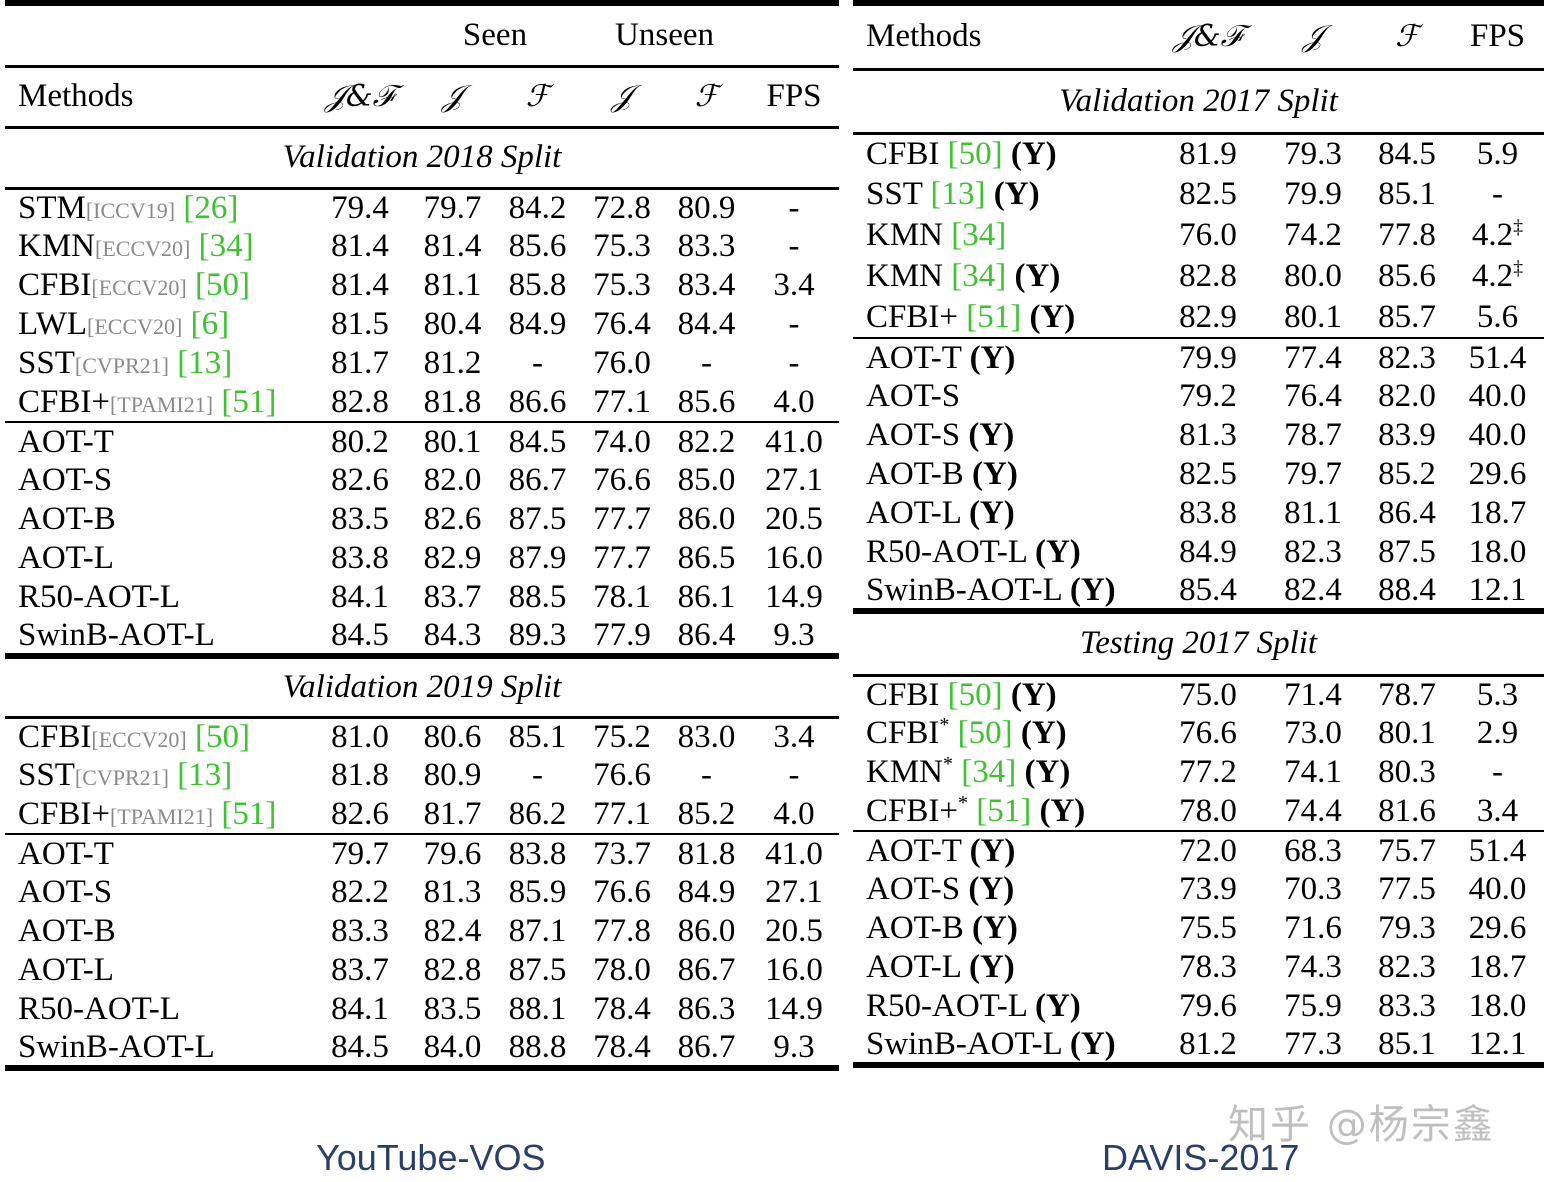 This screenshot has height=1182, width=1560. I want to click on group-header-empty, so click(157, 33).